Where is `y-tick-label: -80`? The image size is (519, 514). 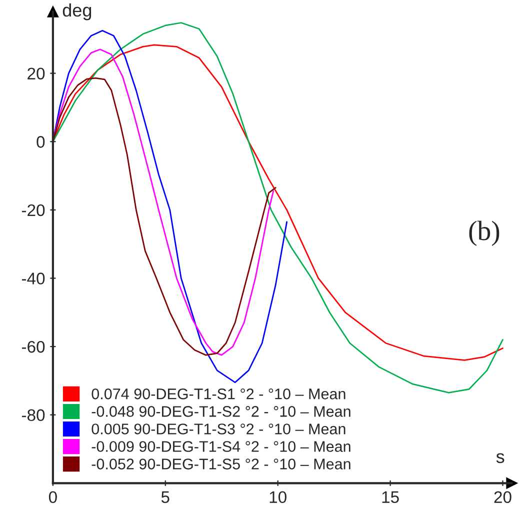 y-tick-label: -80 is located at coordinates (33, 415).